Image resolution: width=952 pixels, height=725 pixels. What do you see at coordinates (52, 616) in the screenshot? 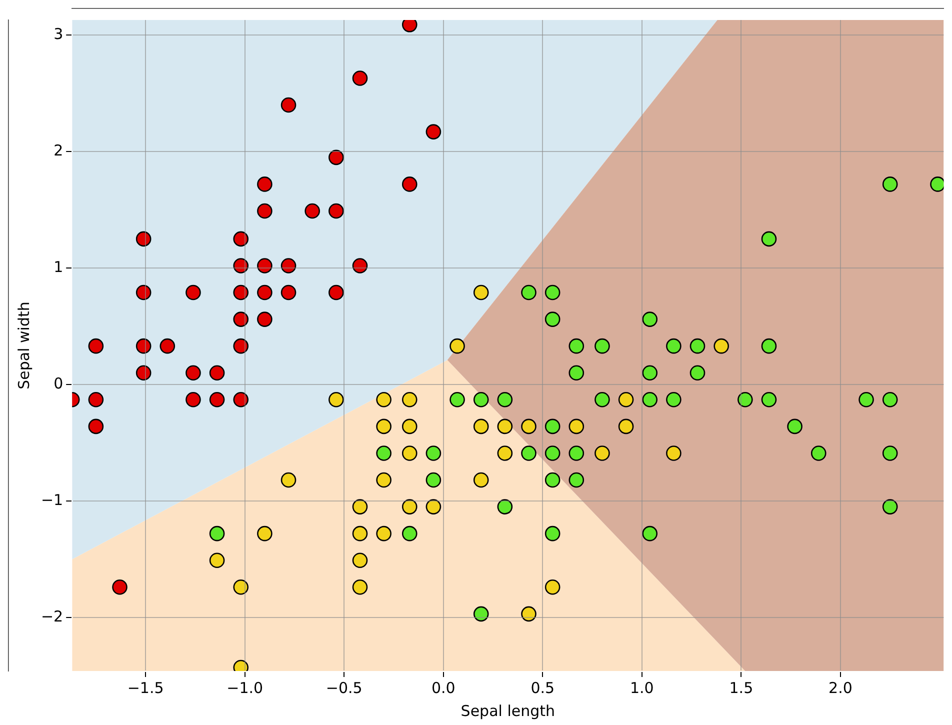
I see `y-tick-label: −2` at bounding box center [52, 616].